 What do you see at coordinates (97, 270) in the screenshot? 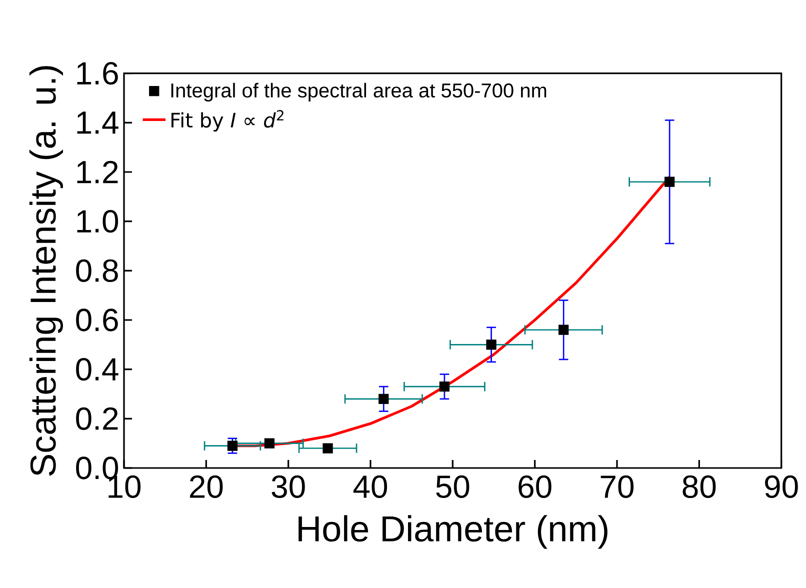
I see `y-tick-label: 0.8` at bounding box center [97, 270].